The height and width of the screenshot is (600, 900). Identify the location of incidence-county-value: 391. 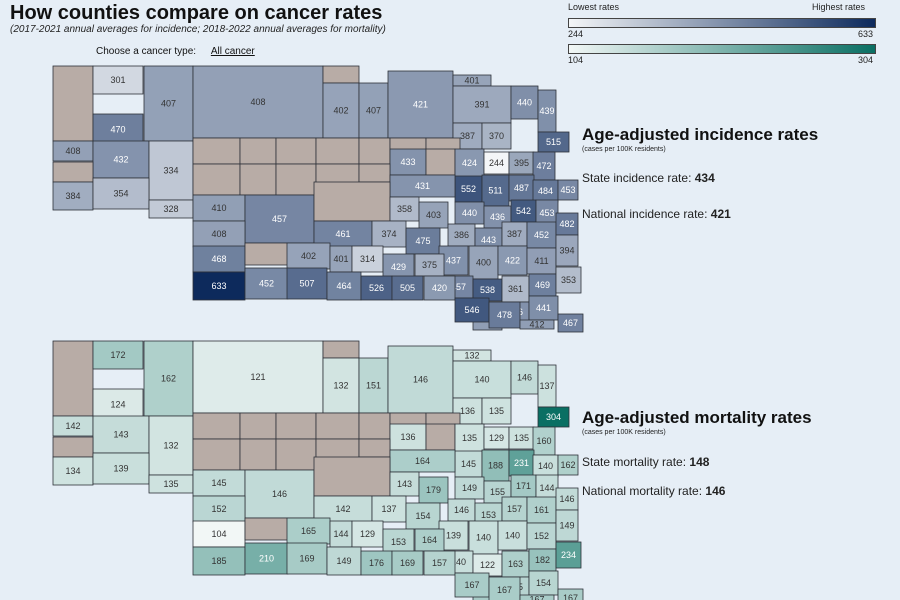
(481, 105).